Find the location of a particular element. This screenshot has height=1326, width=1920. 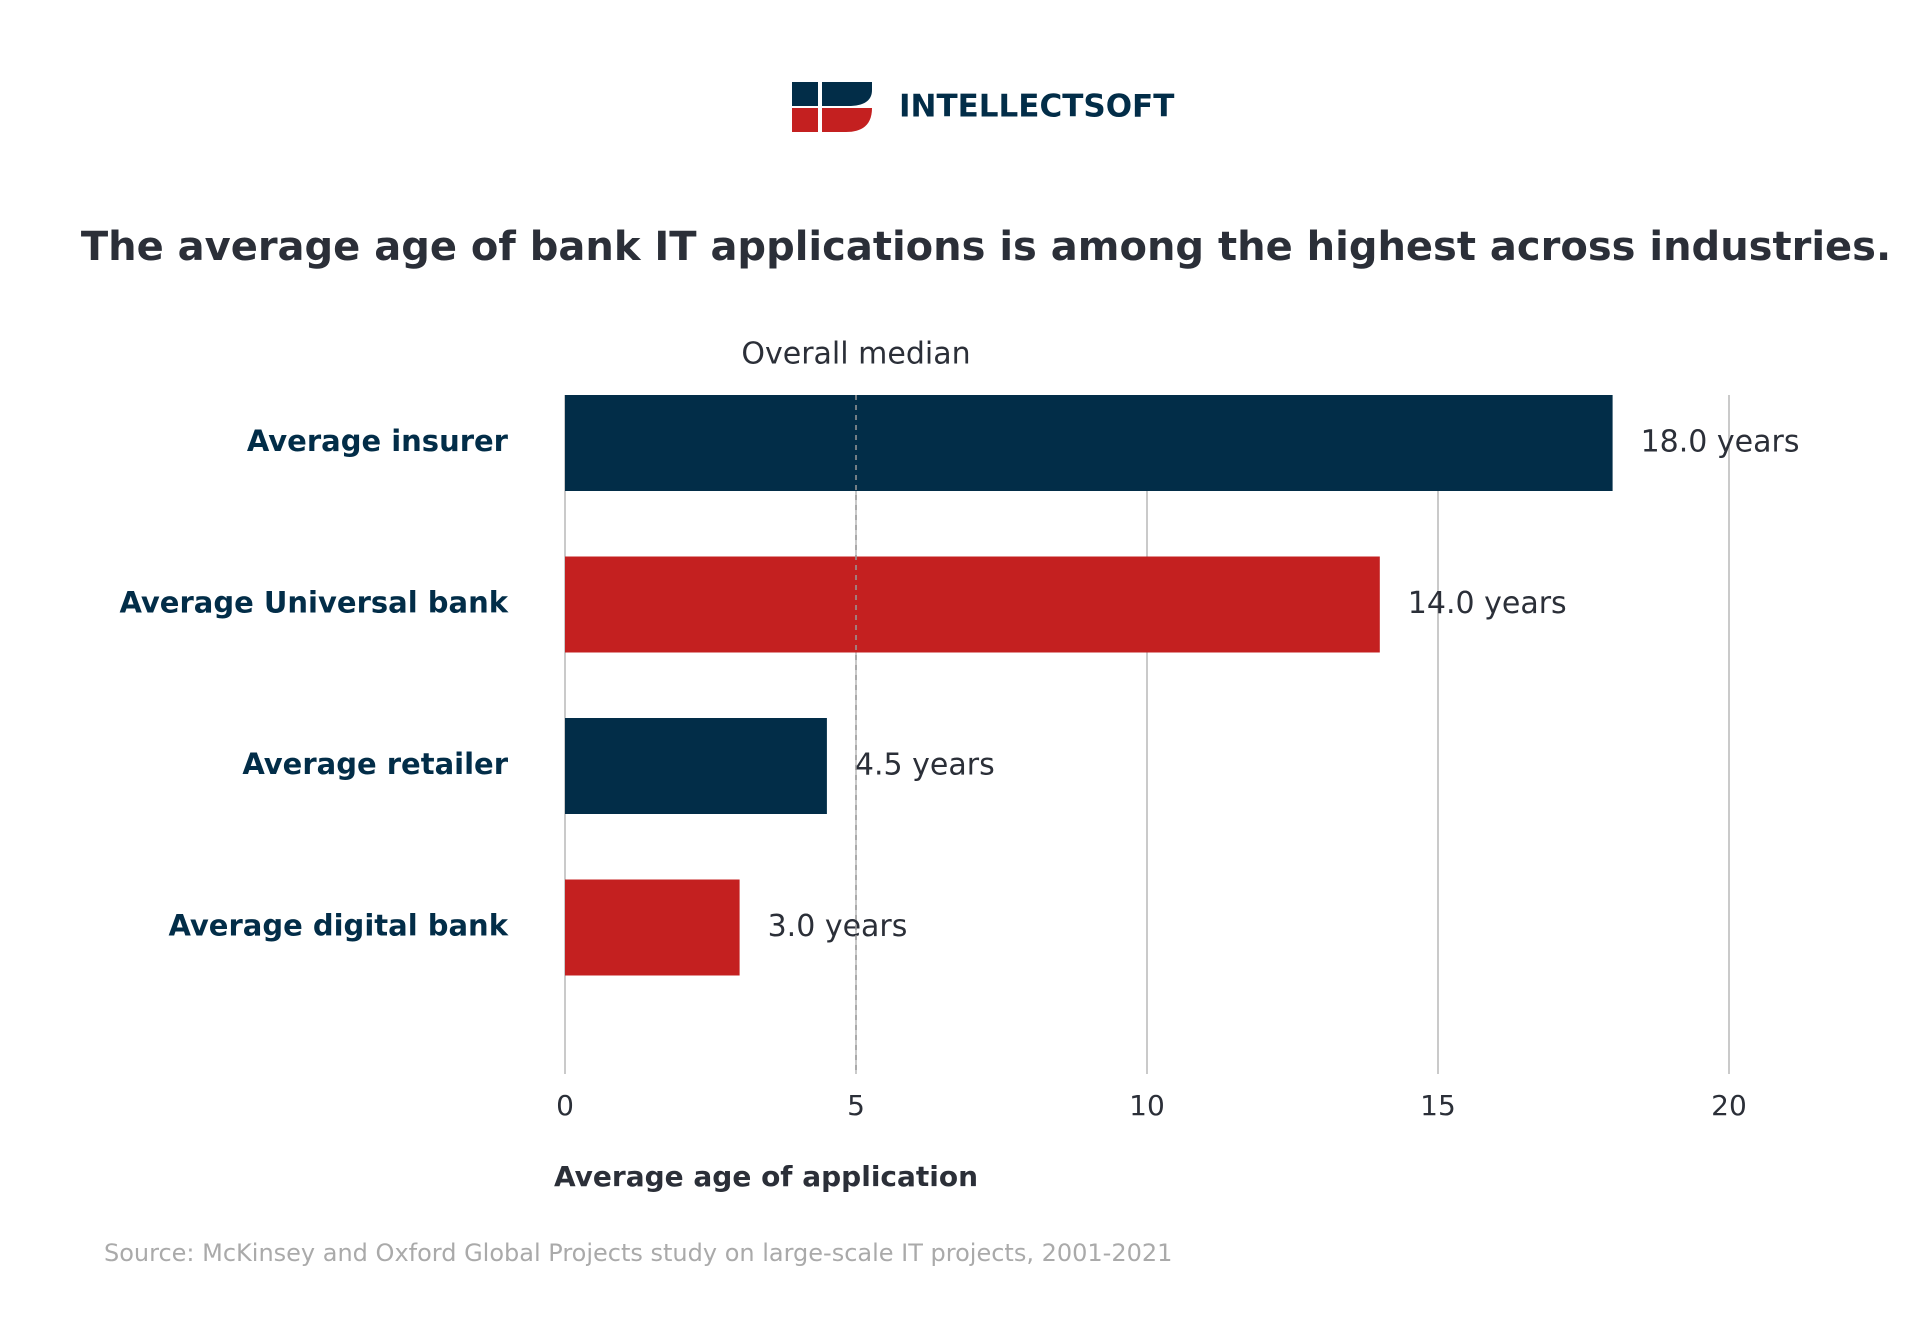

x-tick-label: 10 is located at coordinates (1147, 1105).